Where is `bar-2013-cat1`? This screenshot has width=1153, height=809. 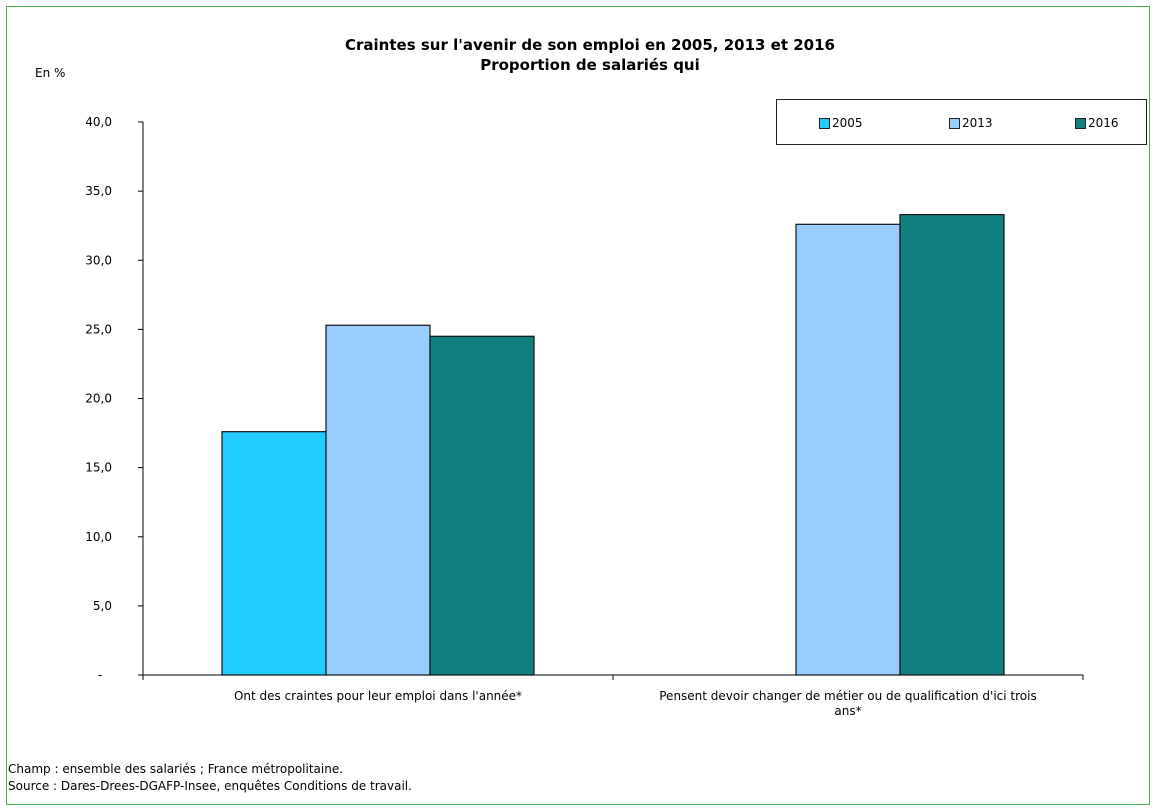 bar-2013-cat1 is located at coordinates (378, 500).